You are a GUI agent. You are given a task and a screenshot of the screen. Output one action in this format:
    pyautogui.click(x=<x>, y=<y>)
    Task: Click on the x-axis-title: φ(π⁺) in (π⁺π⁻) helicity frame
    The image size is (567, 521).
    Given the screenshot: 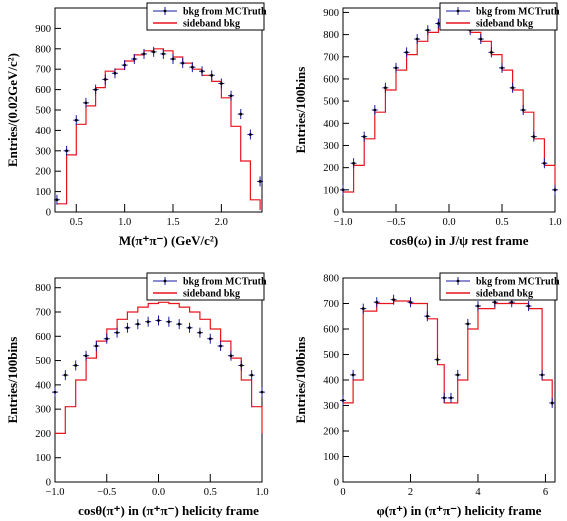 What is the action you would take?
    pyautogui.click(x=459, y=510)
    